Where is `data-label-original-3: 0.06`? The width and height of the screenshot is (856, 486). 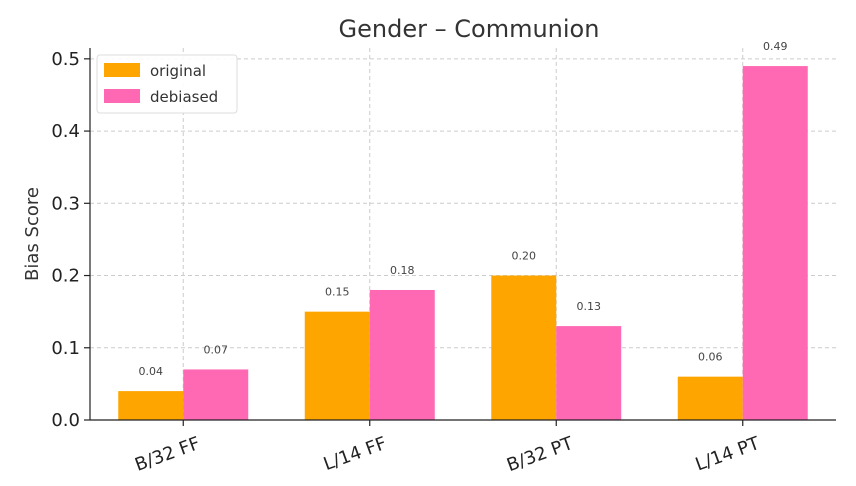
data-label-original-3: 0.06 is located at coordinates (710, 357).